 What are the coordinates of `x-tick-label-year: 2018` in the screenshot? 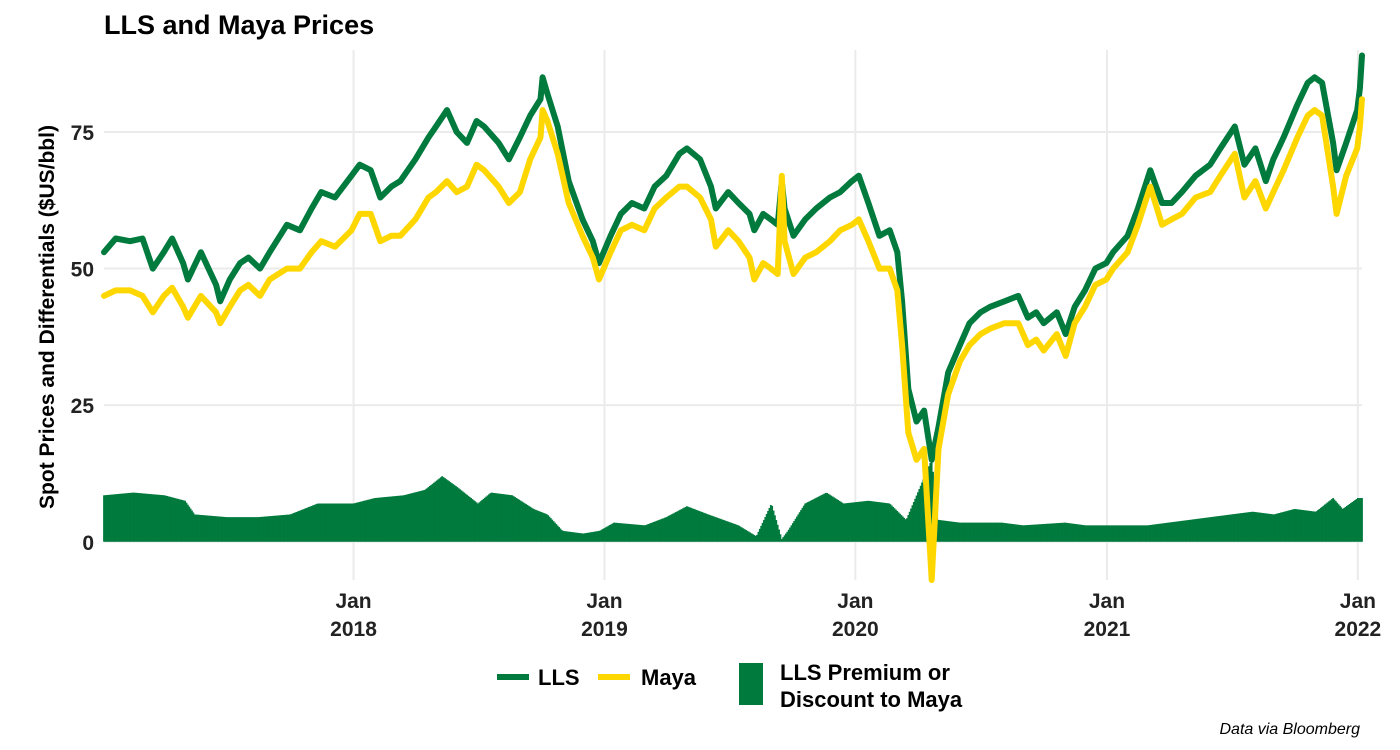 It's located at (353, 629).